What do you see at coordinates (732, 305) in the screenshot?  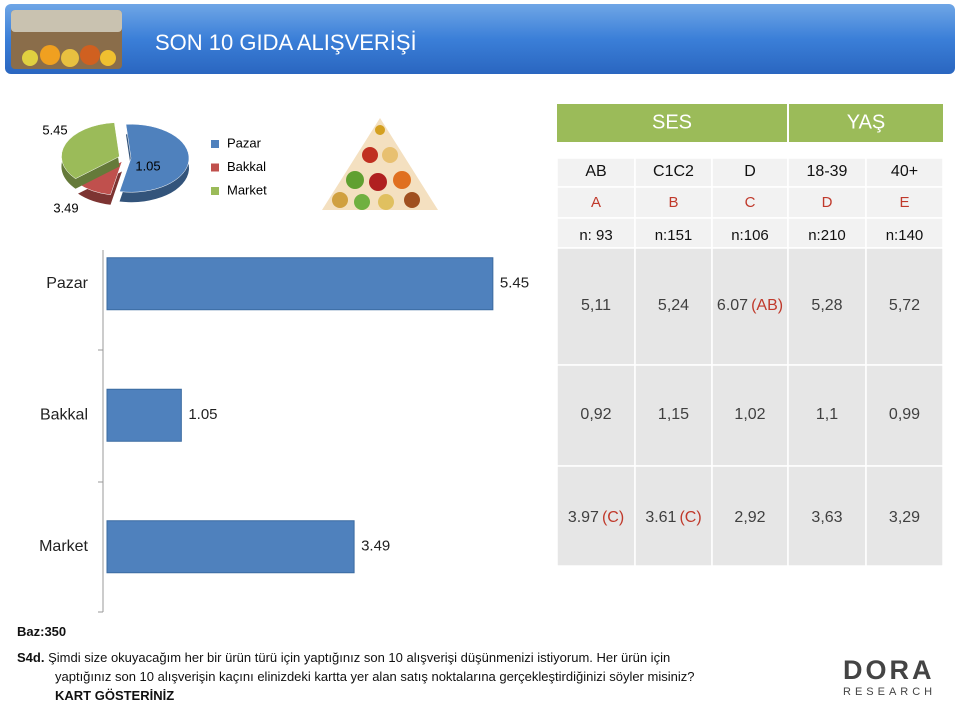 I see `value: 6.07` at bounding box center [732, 305].